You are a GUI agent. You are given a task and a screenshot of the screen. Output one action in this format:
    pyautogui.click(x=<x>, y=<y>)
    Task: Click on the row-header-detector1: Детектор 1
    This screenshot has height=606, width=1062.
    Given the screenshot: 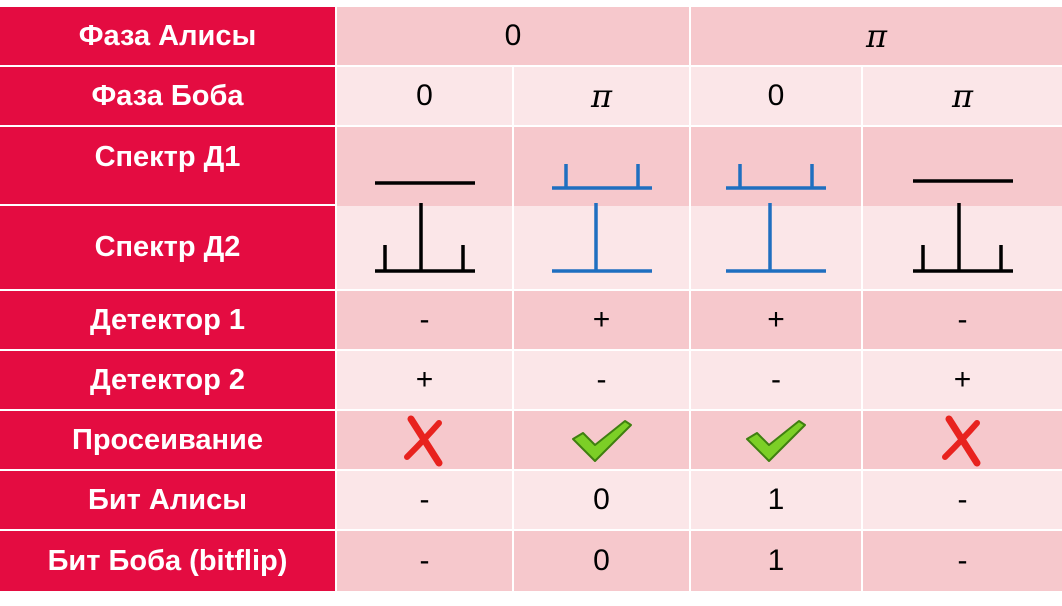 What is the action you would take?
    pyautogui.click(x=168, y=321)
    